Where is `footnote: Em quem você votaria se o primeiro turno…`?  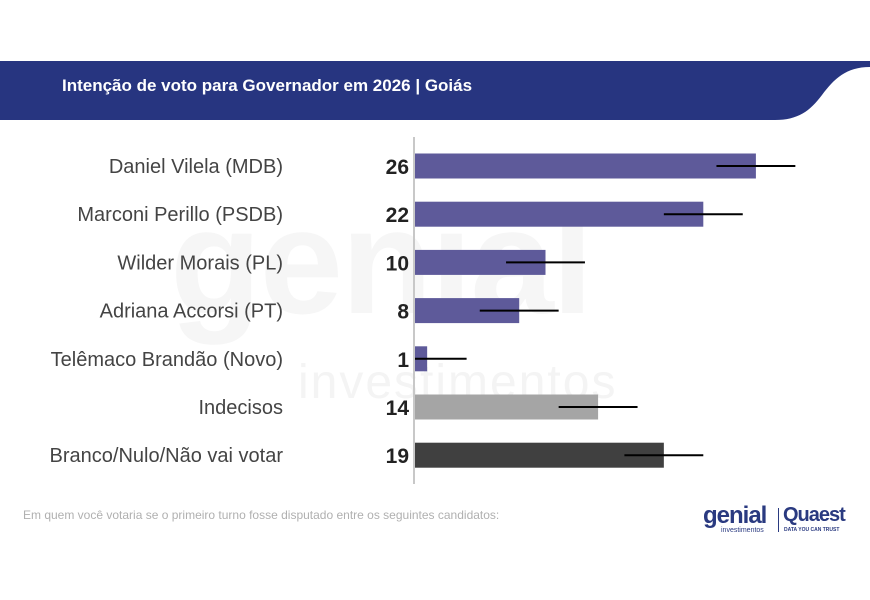
footnote: Em quem você votaria se o primeiro turno… is located at coordinates (261, 515).